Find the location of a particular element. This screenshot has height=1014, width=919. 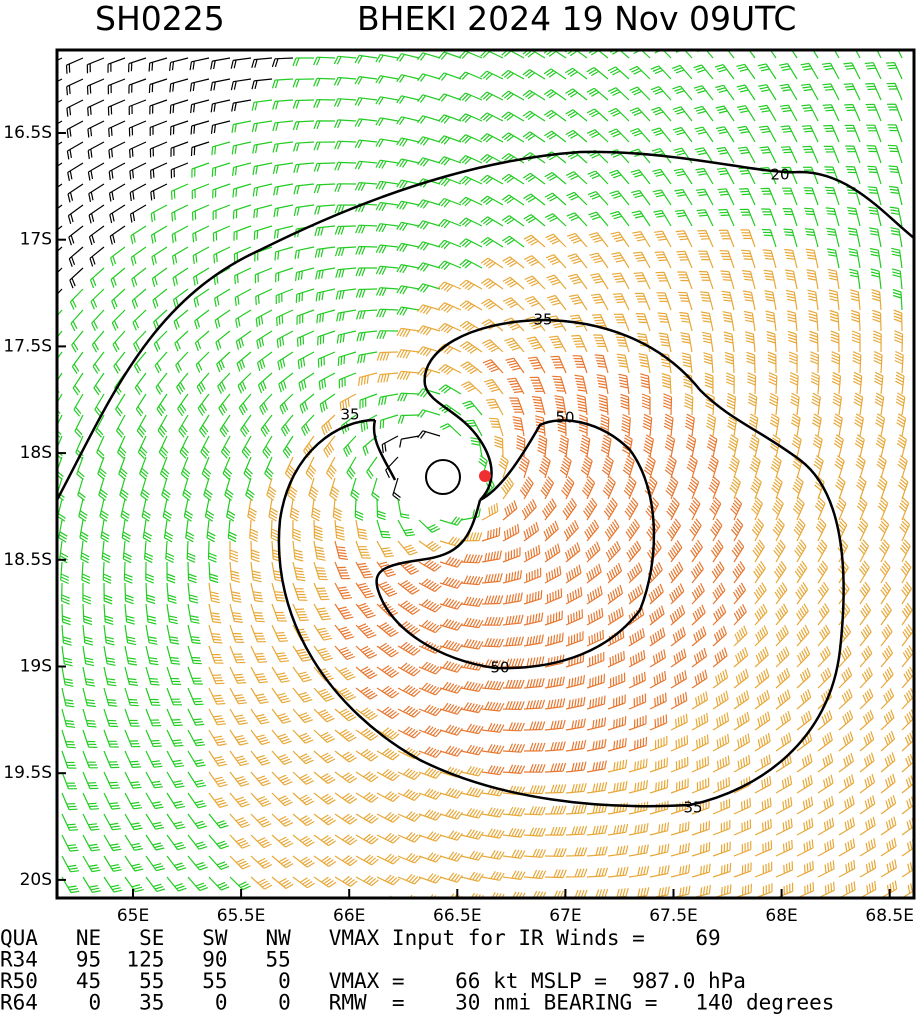

lat-label: 17.5S is located at coordinates (27, 346).